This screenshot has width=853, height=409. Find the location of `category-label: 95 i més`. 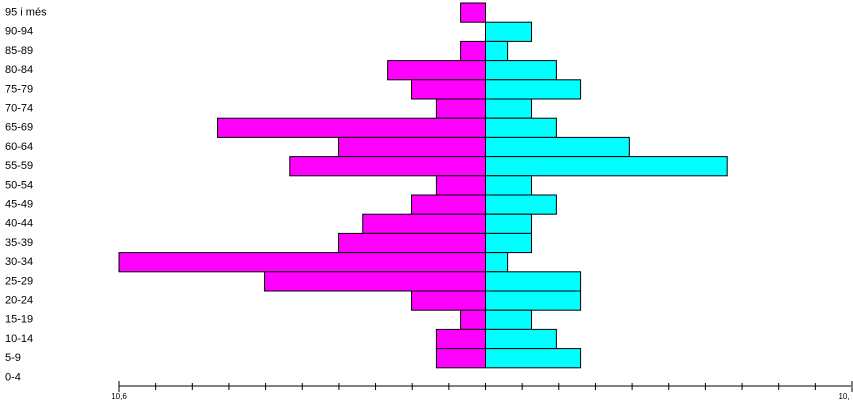

category-label: 95 i més is located at coordinates (26, 13).